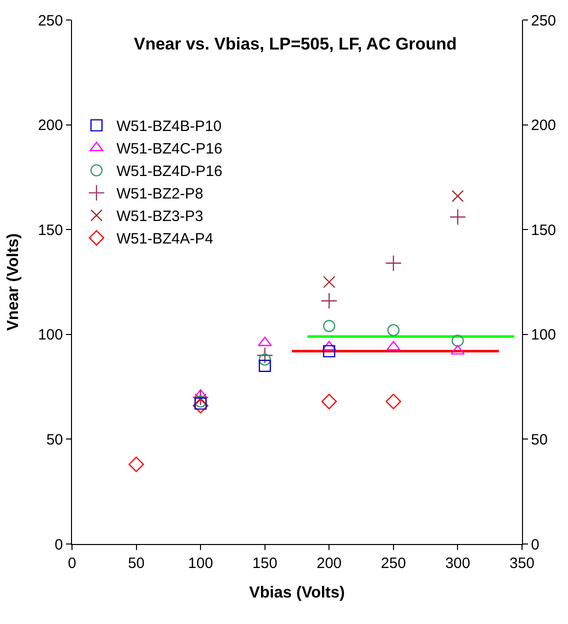  I want to click on y2-tick-label: 100, so click(543, 335).